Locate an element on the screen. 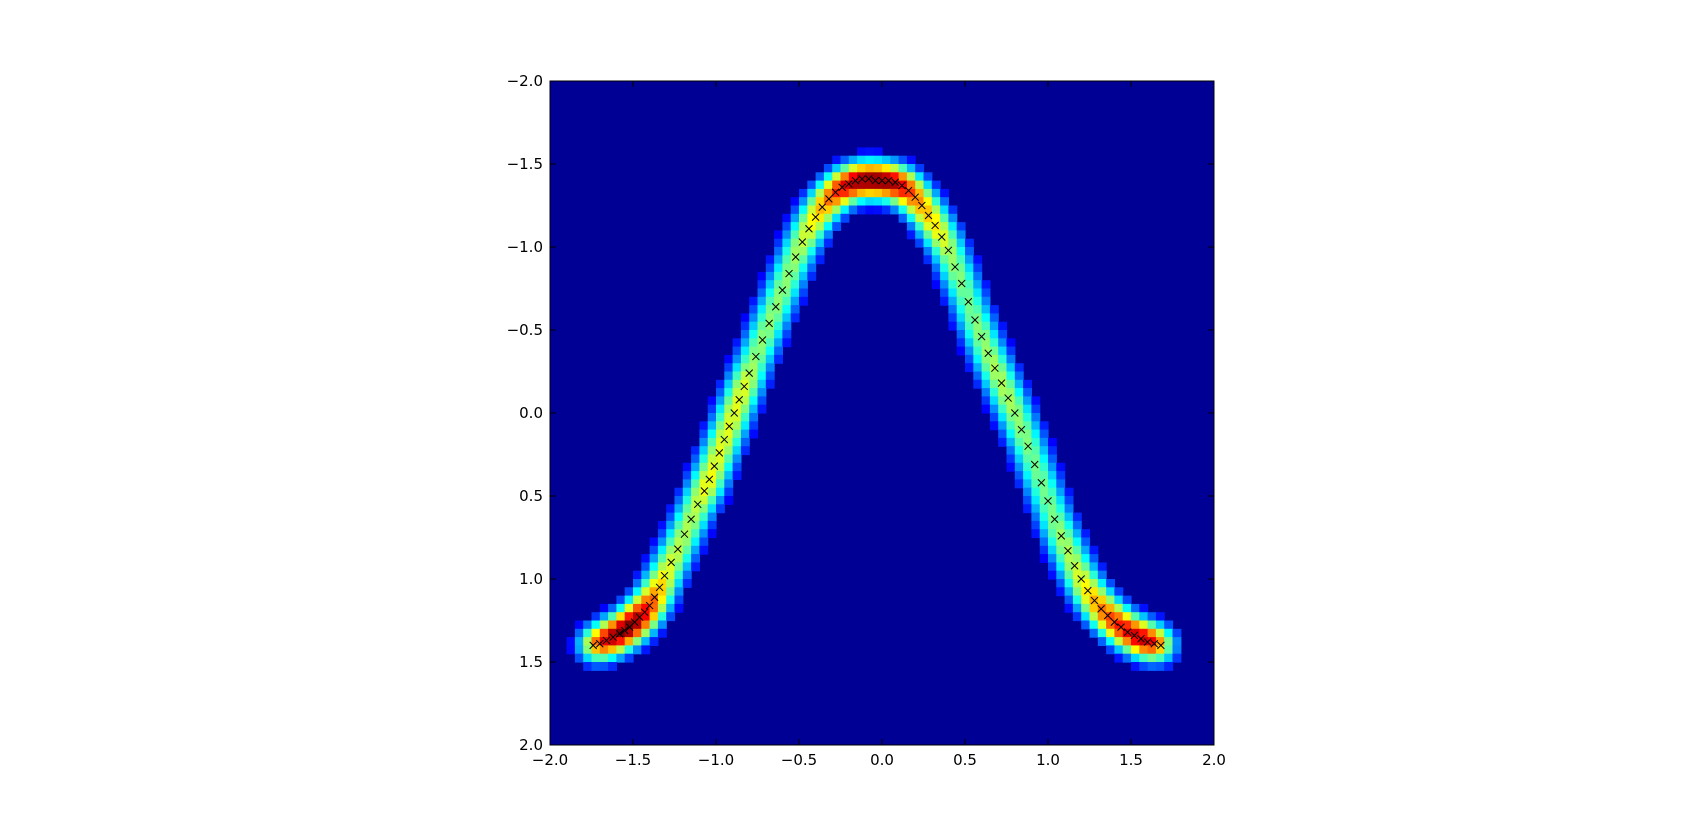 The height and width of the screenshot is (826, 1707). x-tick-label: −1.5 is located at coordinates (633, 760).